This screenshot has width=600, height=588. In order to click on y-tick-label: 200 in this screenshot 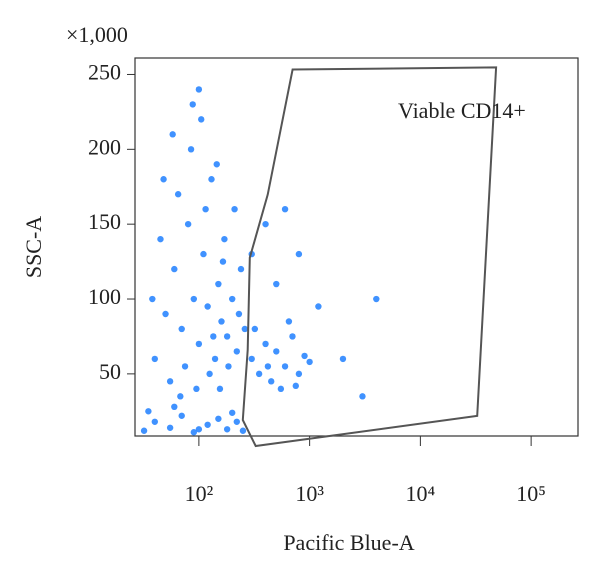, I will do `click(104, 146)`.